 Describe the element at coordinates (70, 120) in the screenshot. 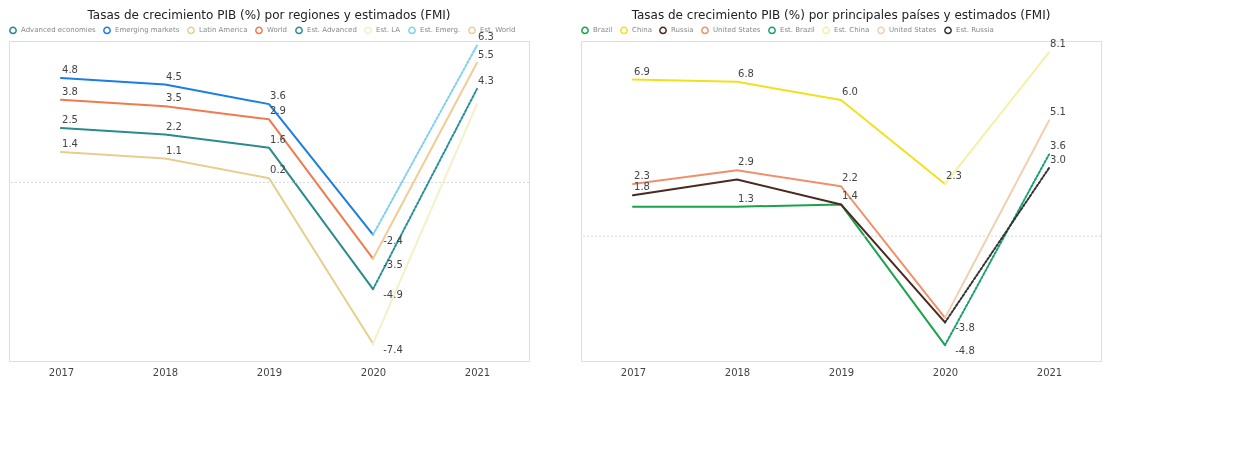

I see `data-label: 2.5` at that location.